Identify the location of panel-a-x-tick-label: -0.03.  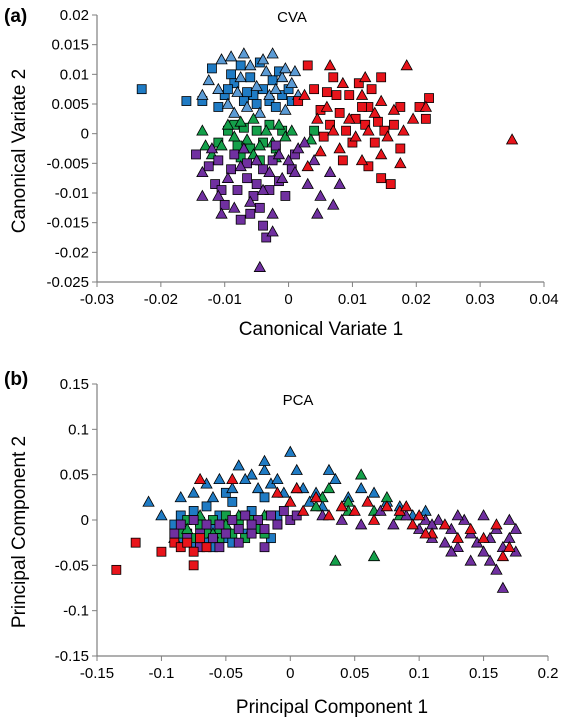
(97, 299).